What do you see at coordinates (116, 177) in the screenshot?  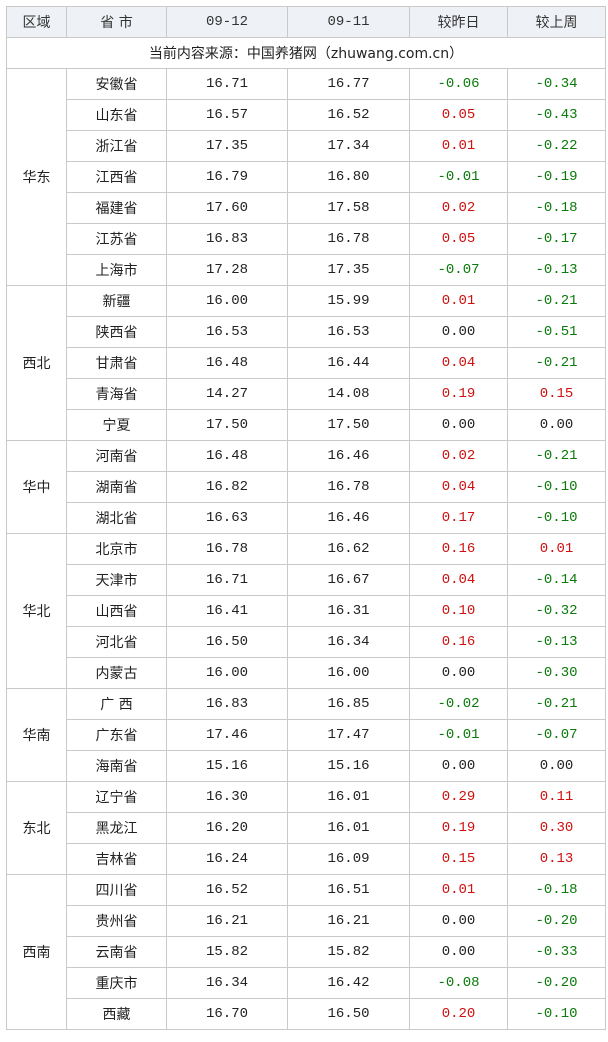 I see `province-cell: 江西省` at bounding box center [116, 177].